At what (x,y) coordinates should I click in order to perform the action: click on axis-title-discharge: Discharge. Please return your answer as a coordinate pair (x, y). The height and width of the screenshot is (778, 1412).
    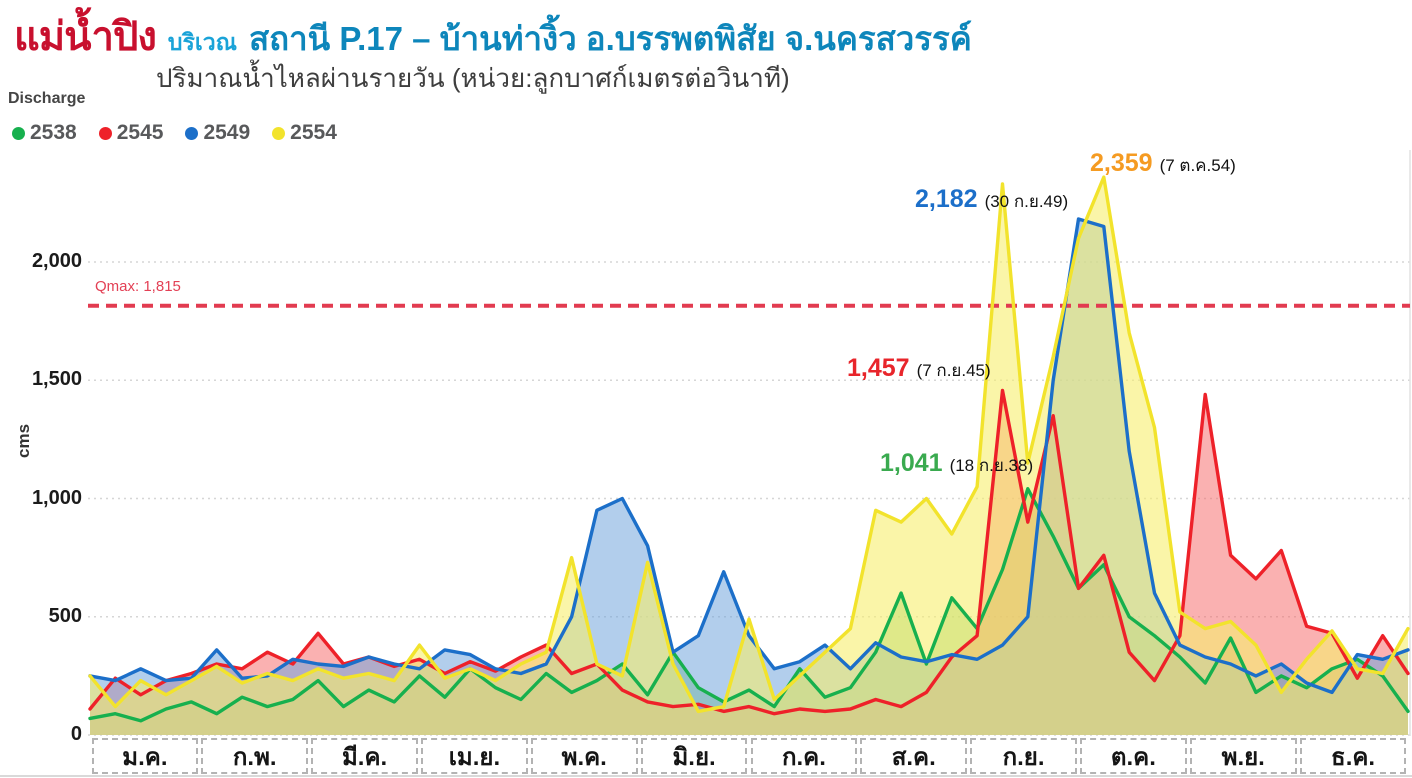
    Looking at the image, I should click on (47, 98).